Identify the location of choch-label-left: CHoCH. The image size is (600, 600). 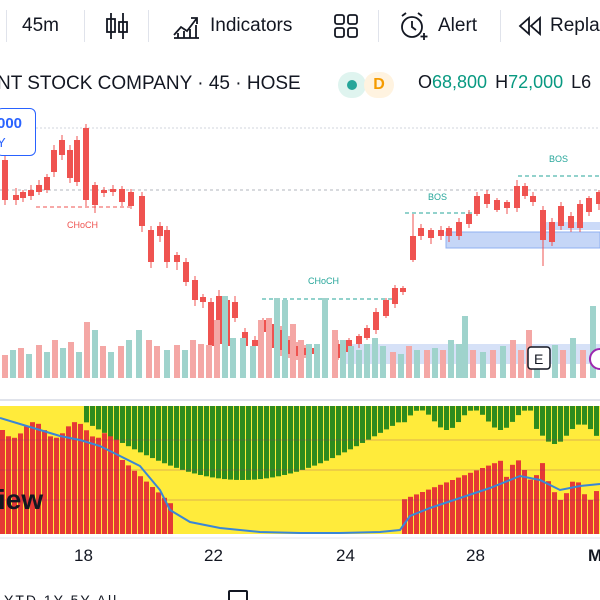
(82, 225).